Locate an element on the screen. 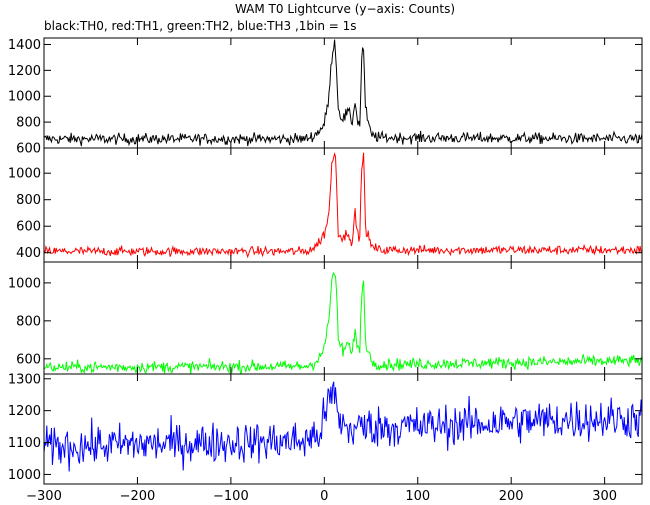  y-tick-label: 1300 is located at coordinates (24, 379).